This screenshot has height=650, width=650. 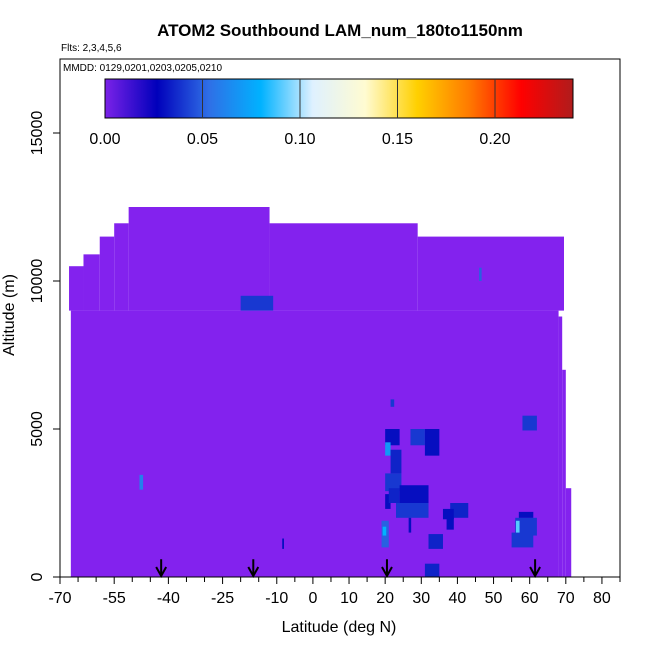 I want to click on colorbar-tick-label: 0.20, so click(x=494, y=139).